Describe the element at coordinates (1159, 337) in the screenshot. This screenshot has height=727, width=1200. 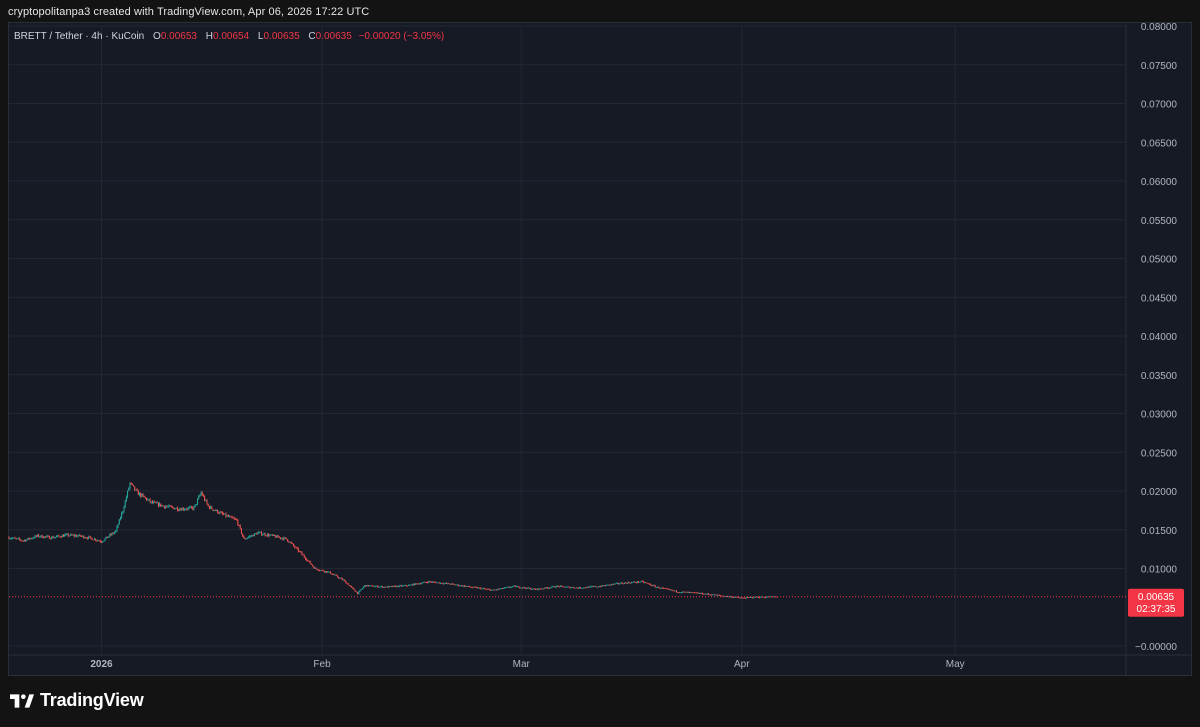
I see `y-tick-label: 0.04000` at that location.